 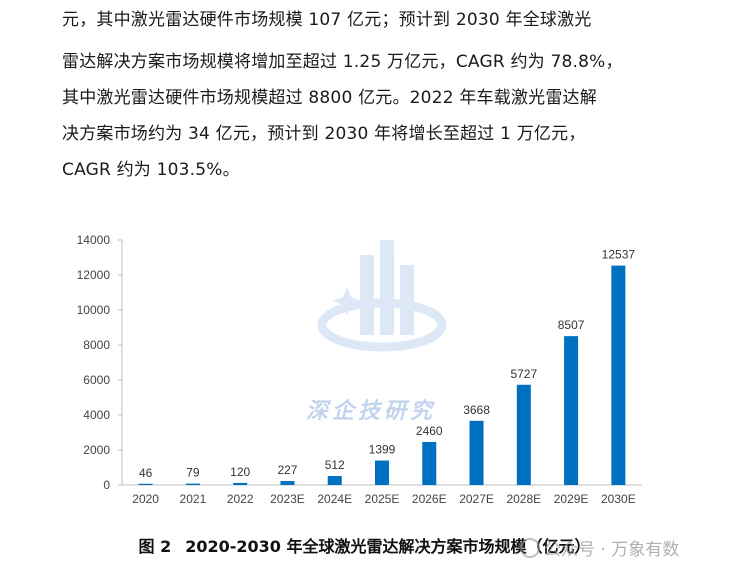 What do you see at coordinates (145, 484) in the screenshot?
I see `bar-2020` at bounding box center [145, 484].